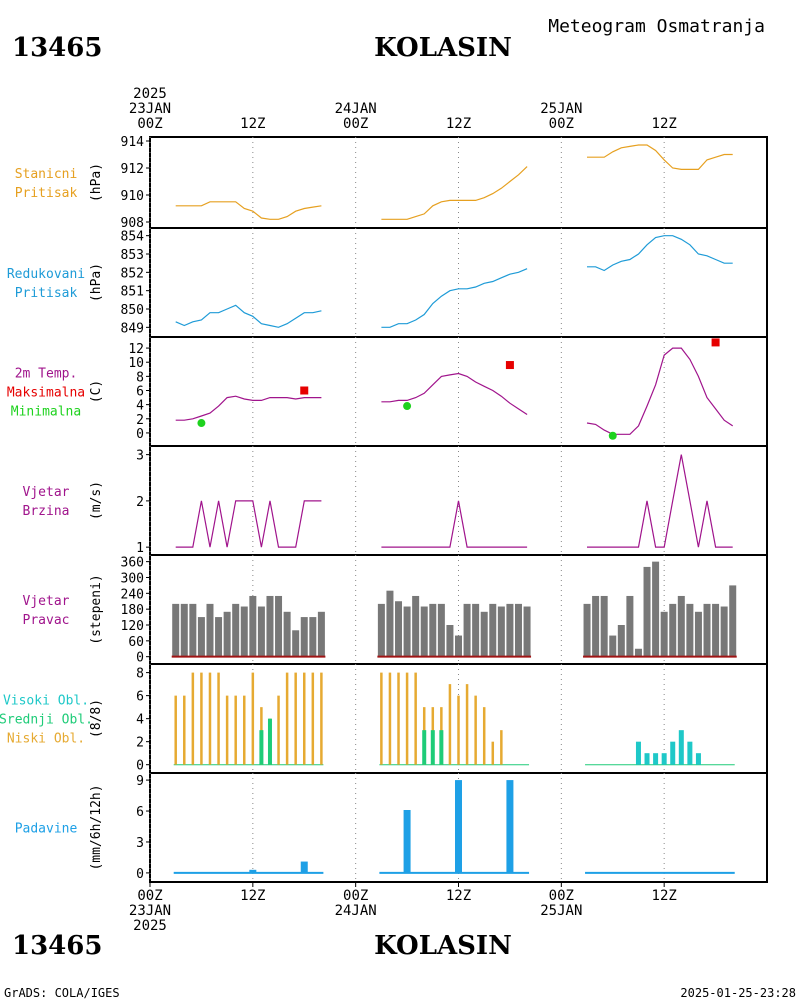  I want to click on panel-wind_speed: 1 2 3 (m/s) Vjetar Brzina, so click(395, 500).